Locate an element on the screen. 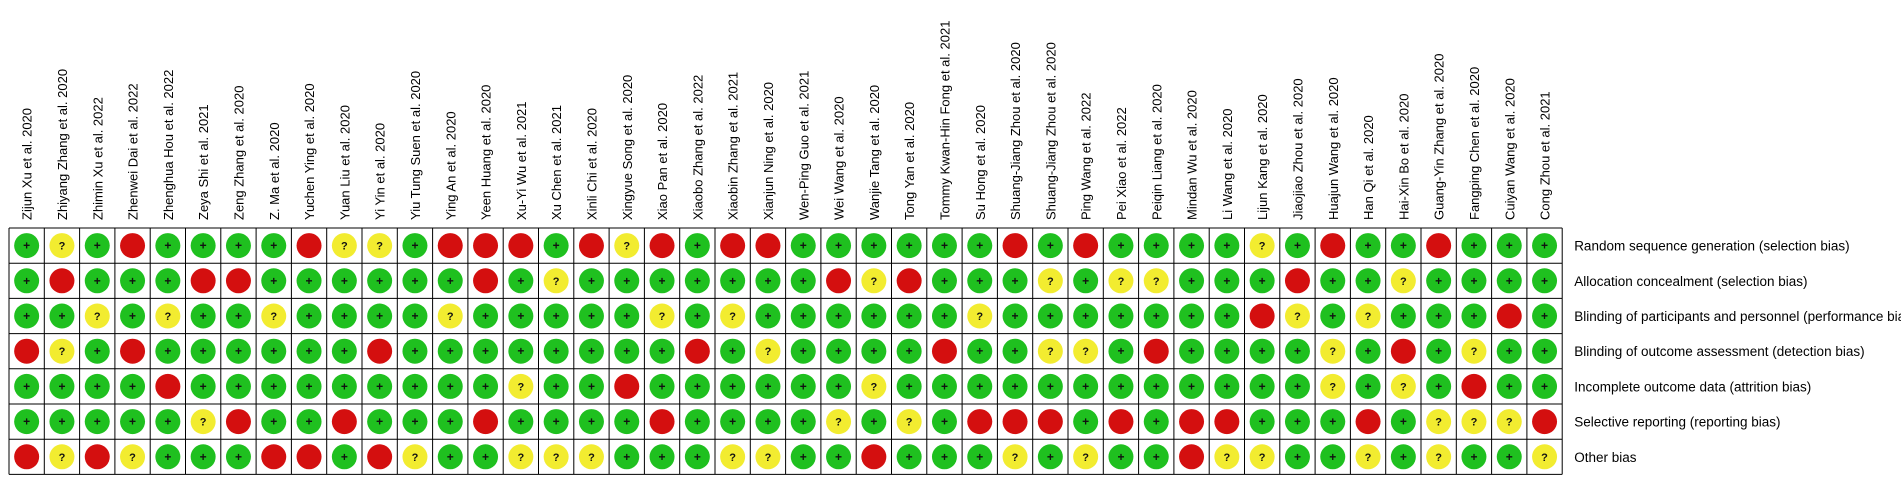  study-label: Xiaobo Zhang et al. 2022 is located at coordinates (697, 147).